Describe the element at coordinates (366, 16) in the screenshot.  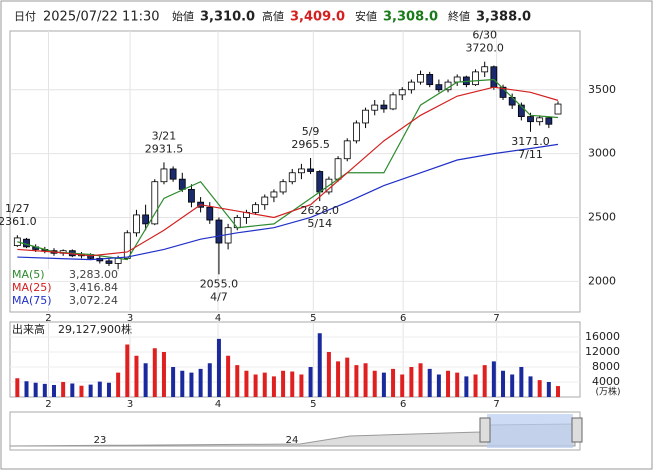
I see `header-label: 安値` at that location.